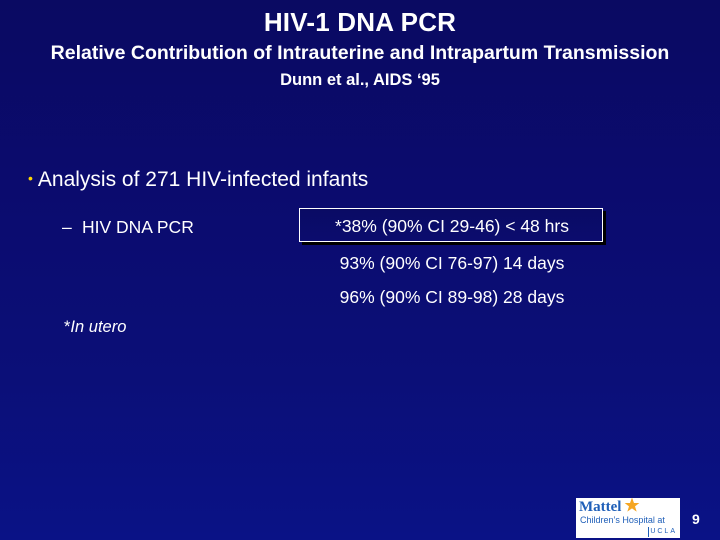  I want to click on footnote-marker: *, so click(67, 327).